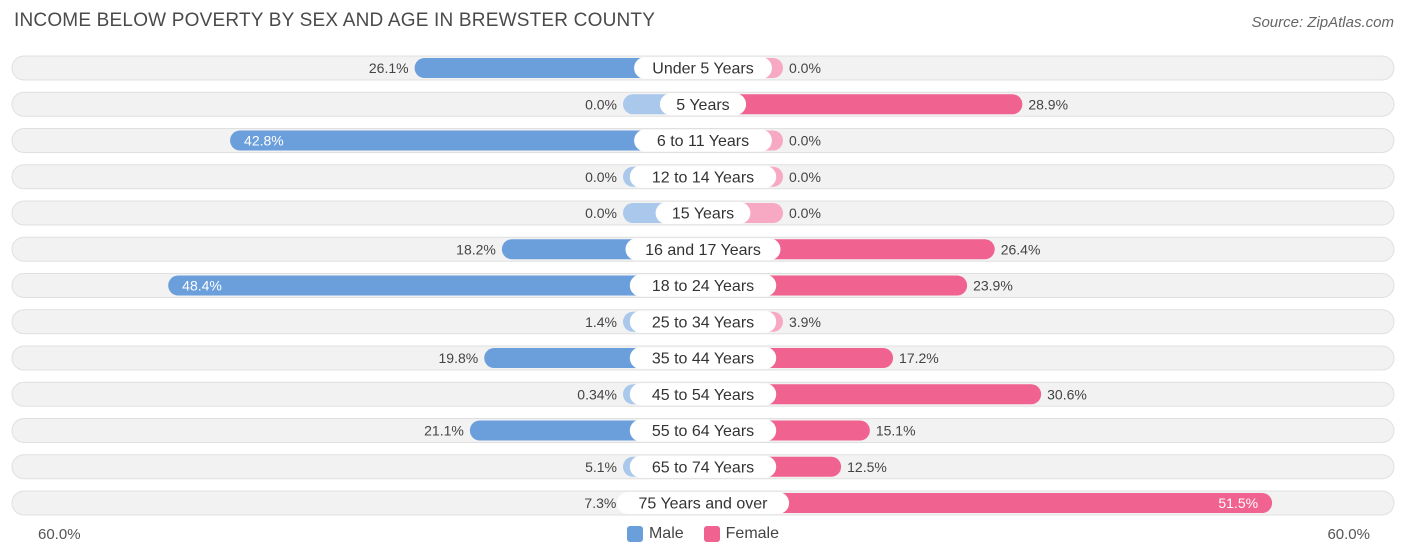 The width and height of the screenshot is (1406, 559). I want to click on female-value-55-to-64-years: 15.1%, so click(896, 431).